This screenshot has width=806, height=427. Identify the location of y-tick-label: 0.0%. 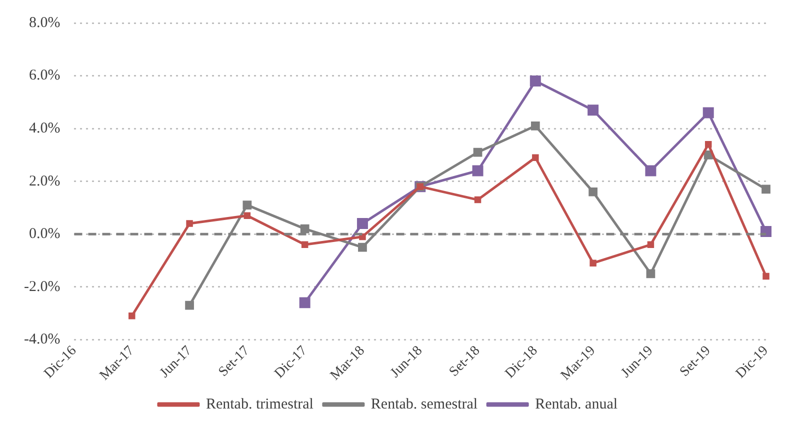
(44, 234).